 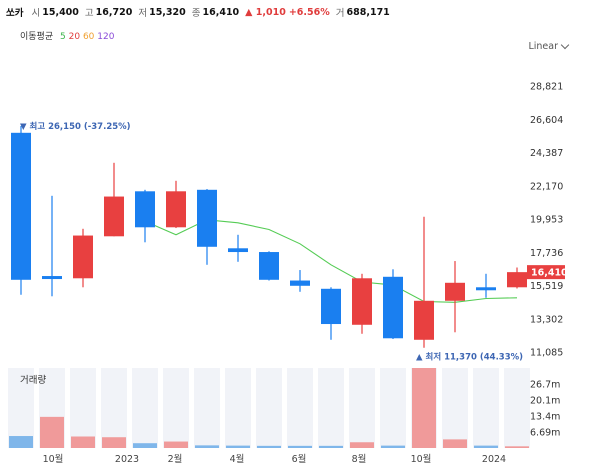 What do you see at coordinates (546, 319) in the screenshot?
I see `y-tick-label: 13,302` at bounding box center [546, 319].